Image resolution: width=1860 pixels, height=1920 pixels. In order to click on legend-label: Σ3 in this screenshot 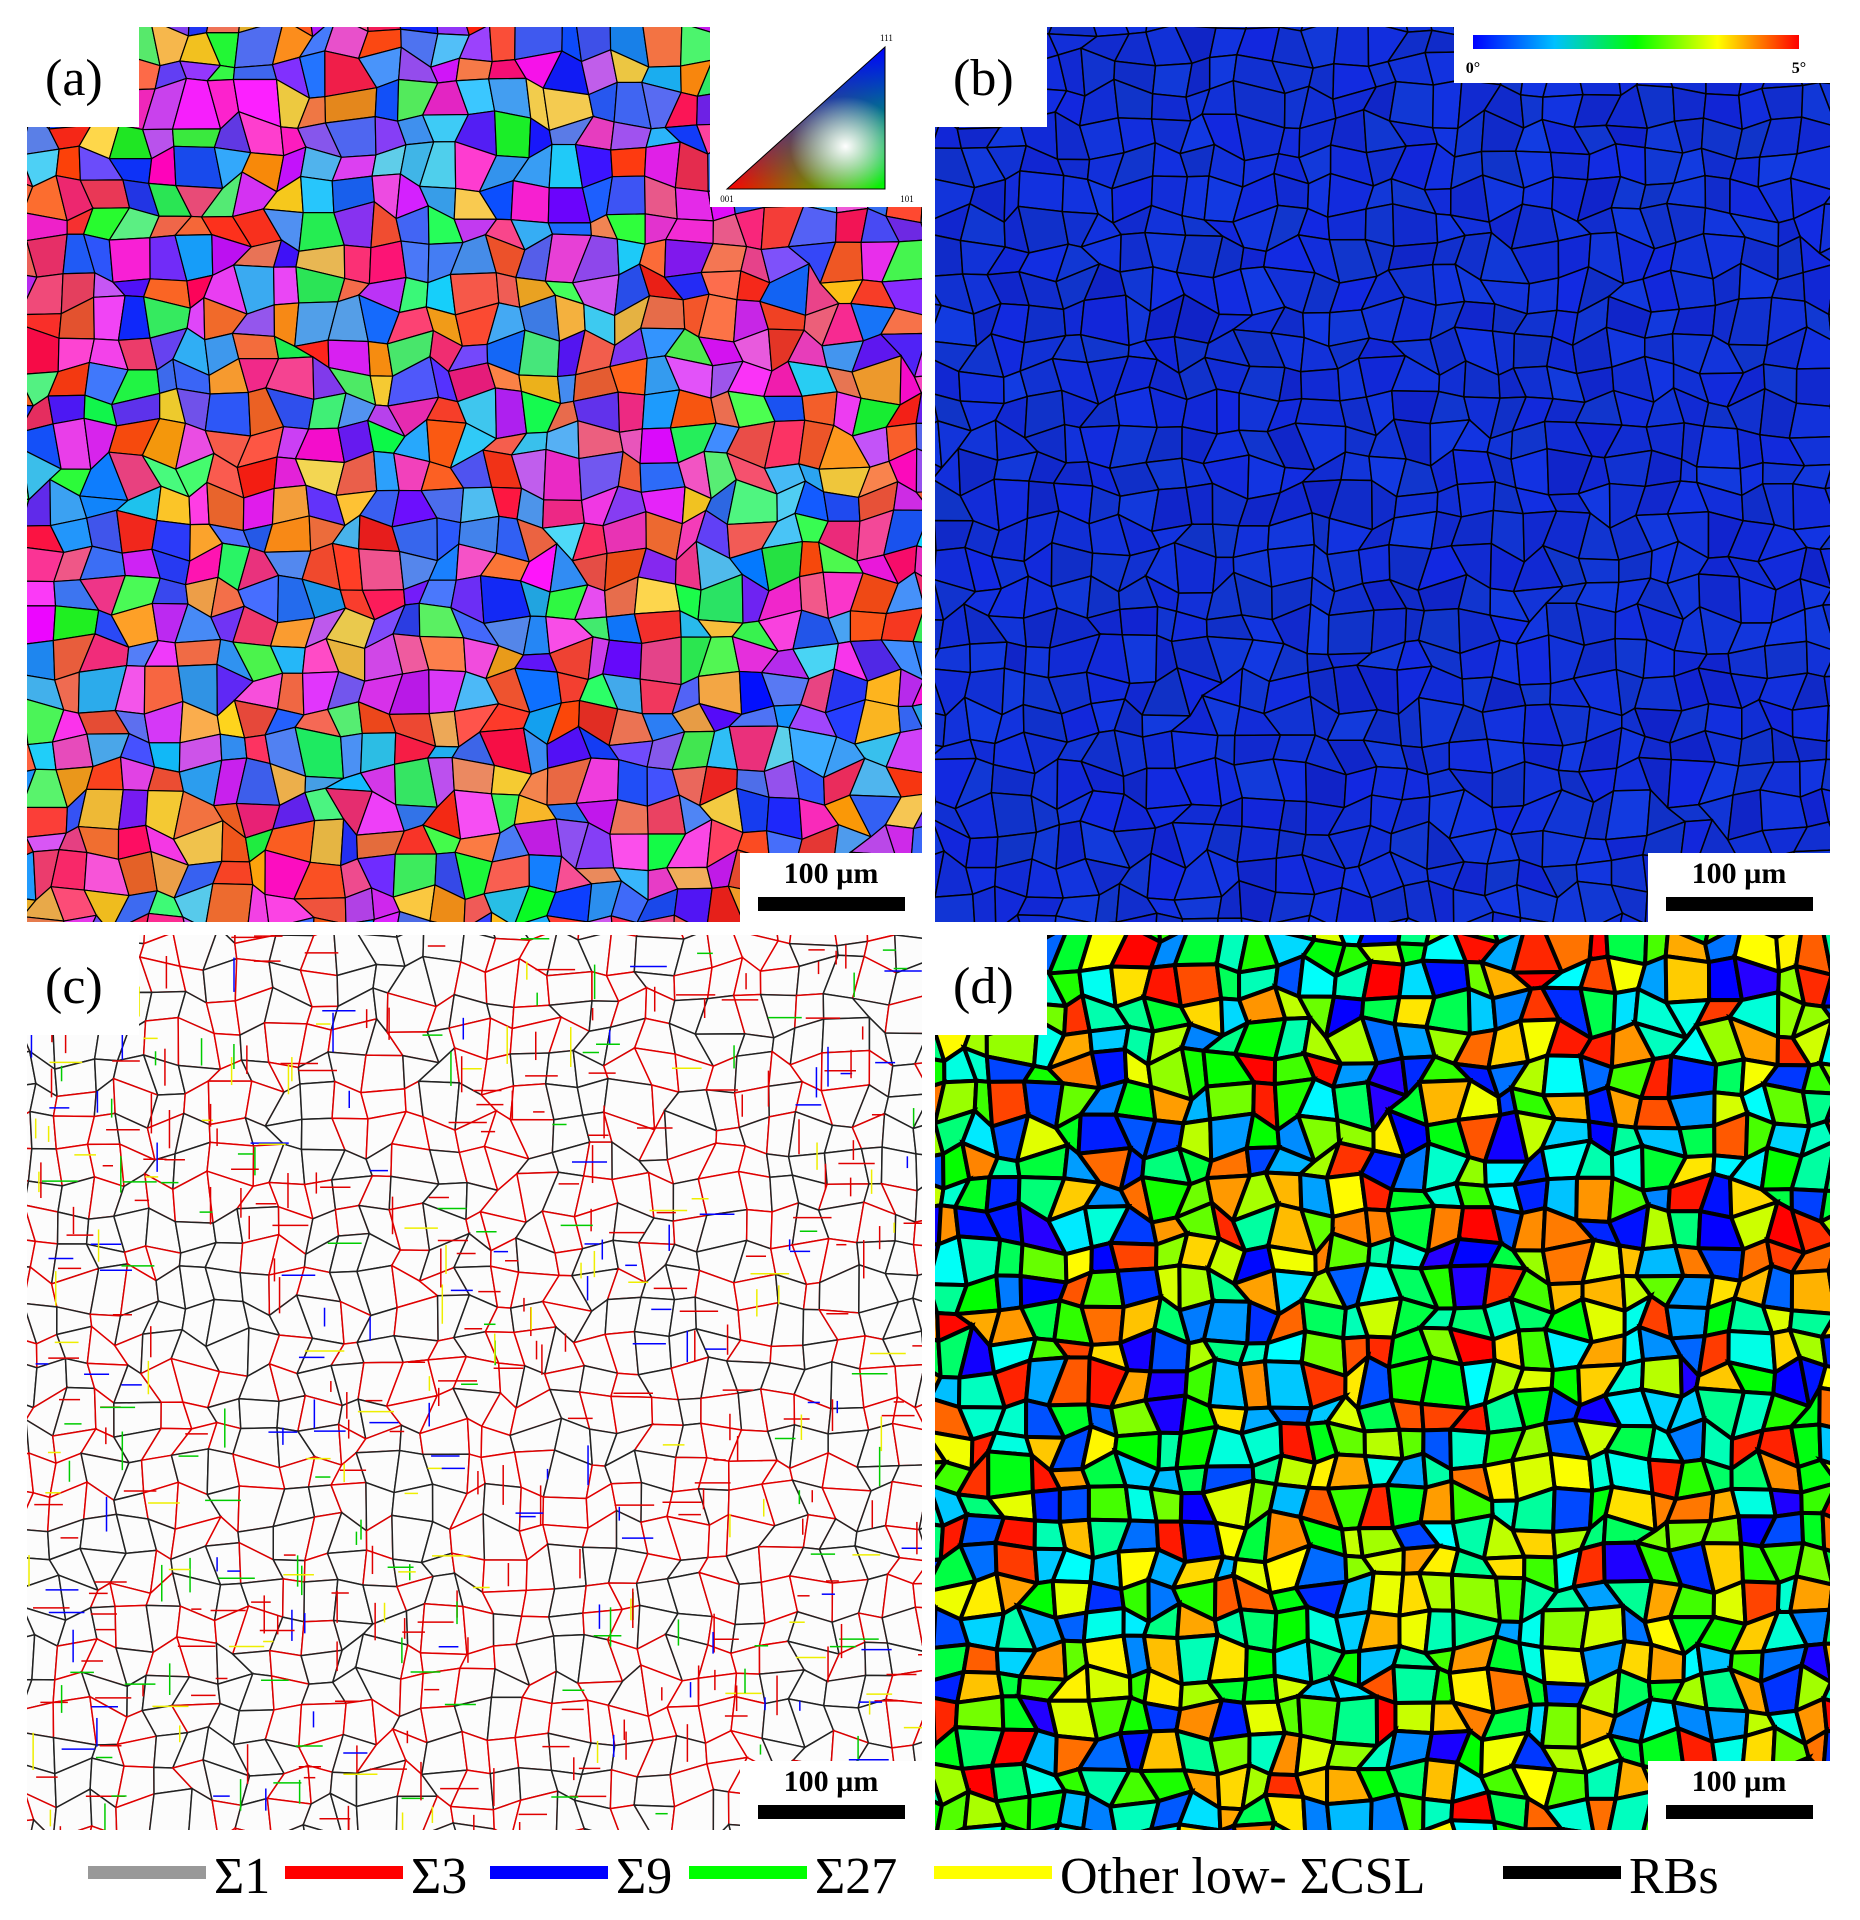, I will do `click(439, 1876)`.